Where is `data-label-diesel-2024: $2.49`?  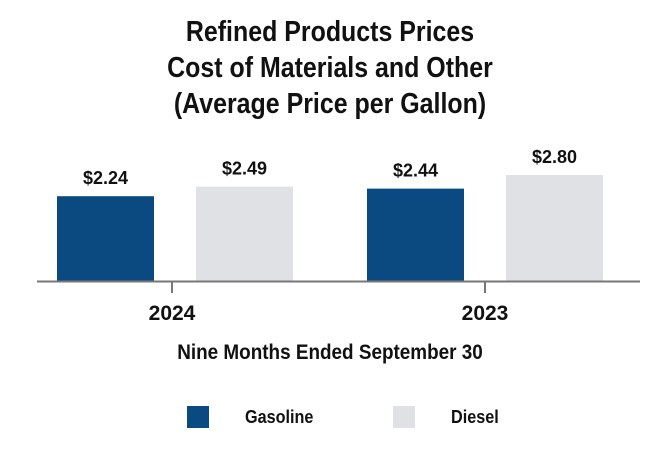 data-label-diesel-2024: $2.49 is located at coordinates (244, 169).